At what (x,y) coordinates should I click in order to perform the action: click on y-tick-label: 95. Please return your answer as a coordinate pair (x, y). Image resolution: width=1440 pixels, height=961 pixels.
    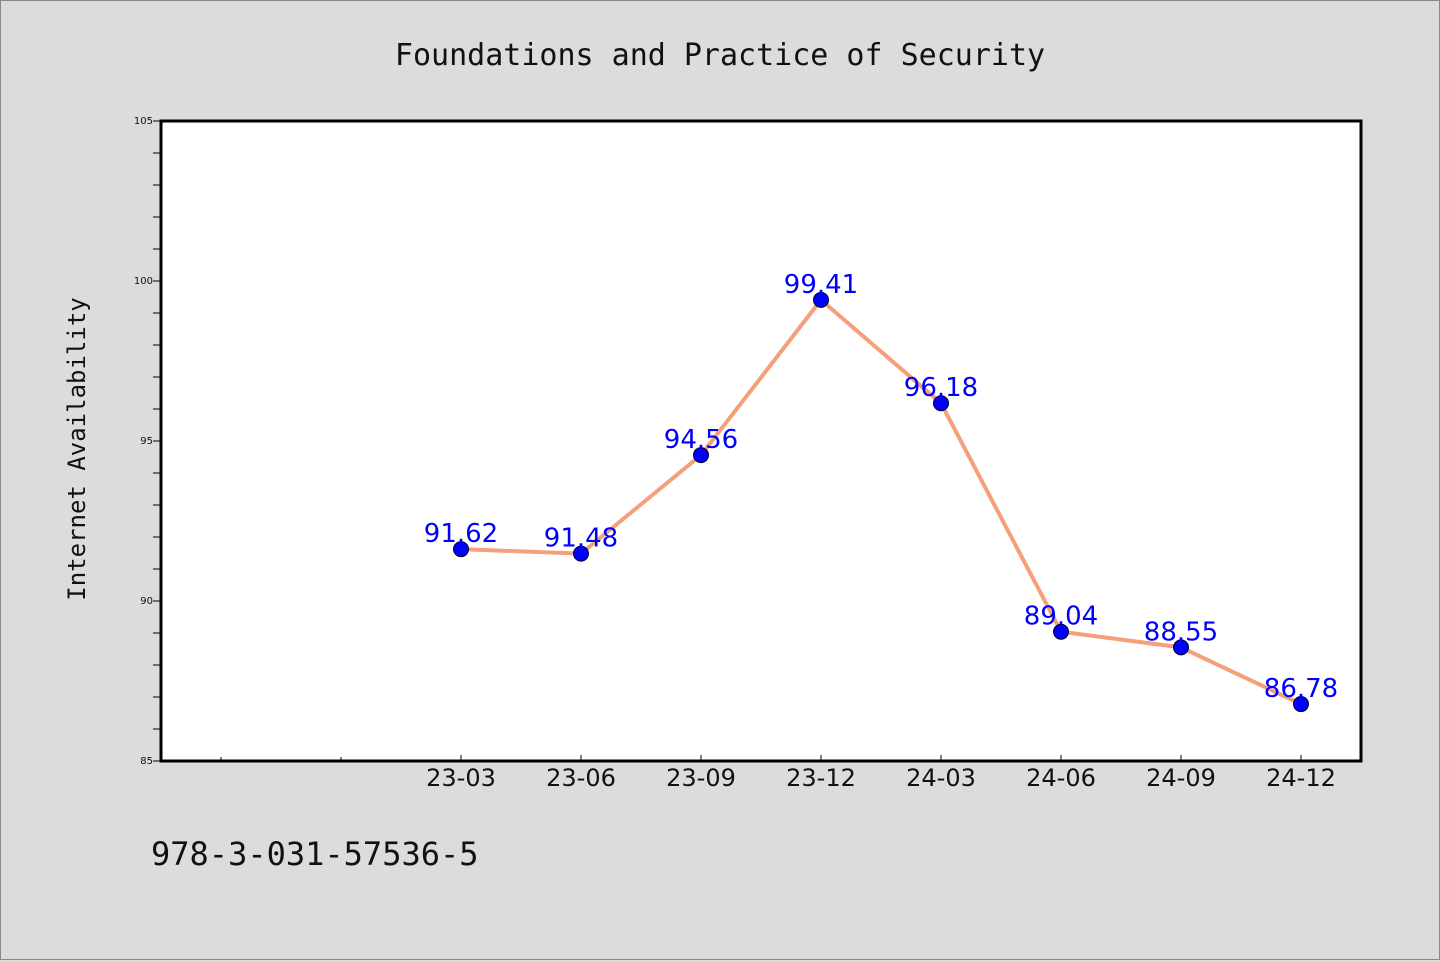
    Looking at the image, I should click on (146, 441).